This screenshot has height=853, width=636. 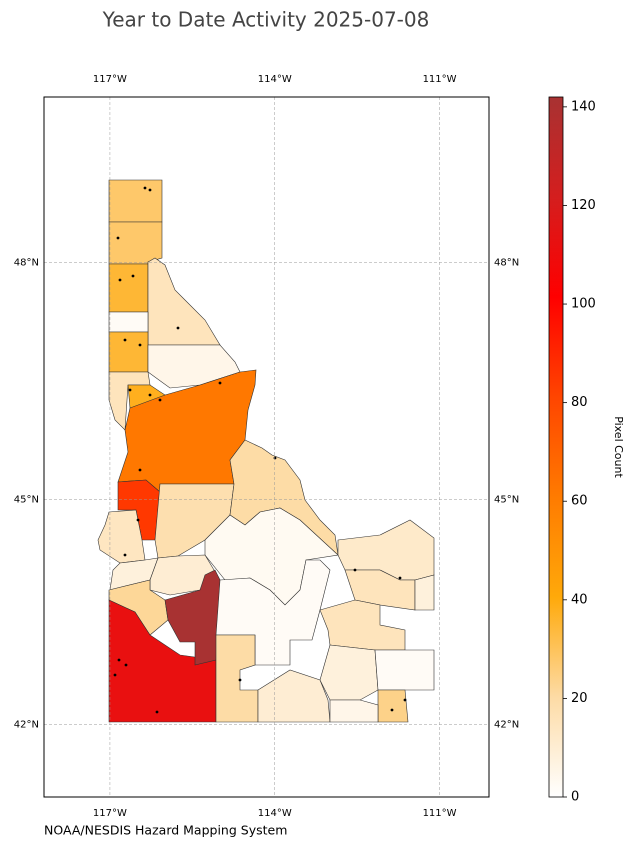 What do you see at coordinates (583, 106) in the screenshot?
I see `colorbar-tick-label: 140` at bounding box center [583, 106].